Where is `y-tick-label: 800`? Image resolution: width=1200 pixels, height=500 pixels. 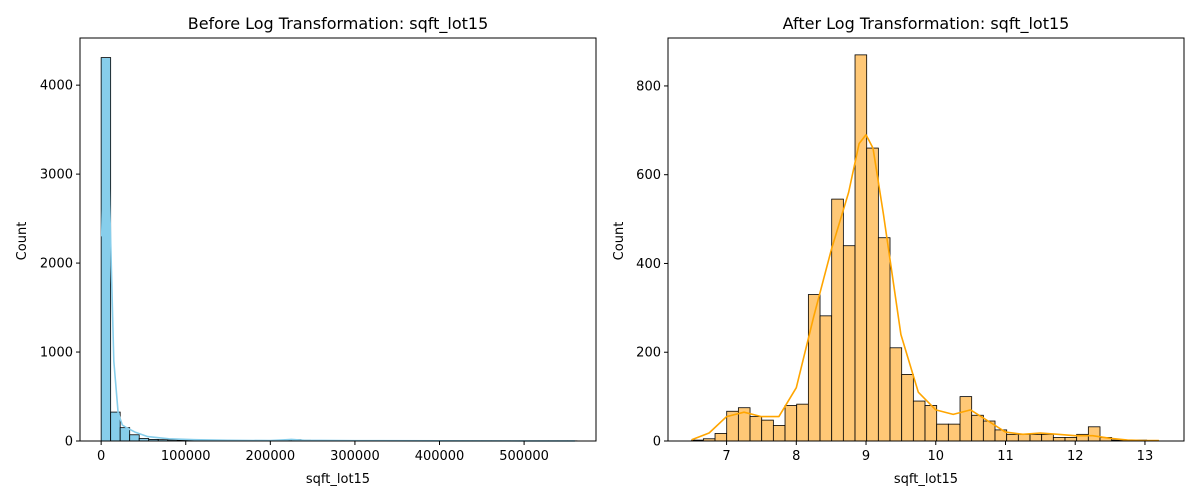 y-tick-label: 800 is located at coordinates (648, 86).